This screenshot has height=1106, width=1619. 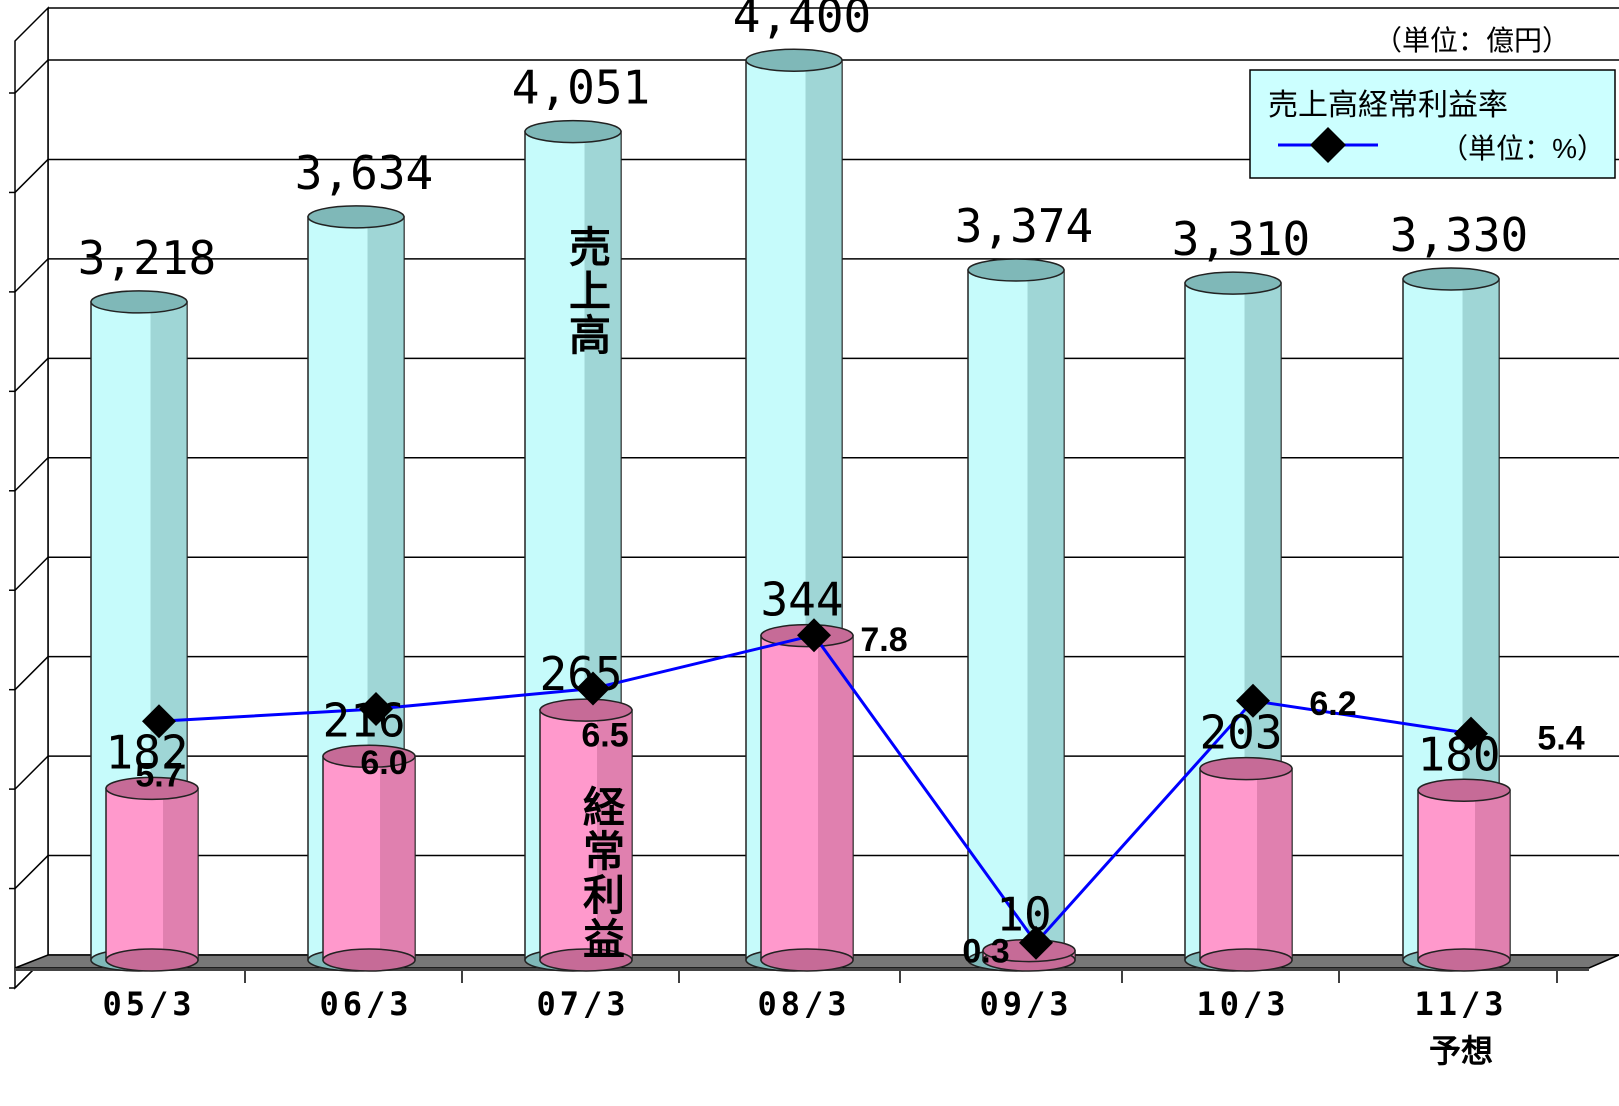 I want to click on profit-value-label: 203, so click(x=1240, y=733).